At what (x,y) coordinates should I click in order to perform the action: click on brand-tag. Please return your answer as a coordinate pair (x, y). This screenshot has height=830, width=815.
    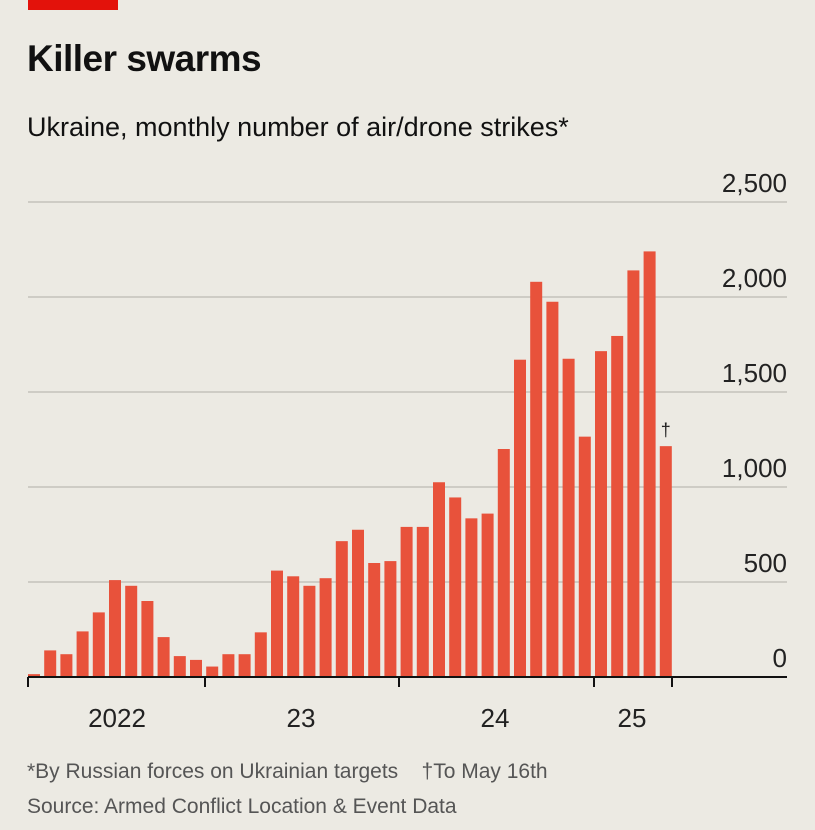
    Looking at the image, I should click on (73, 5).